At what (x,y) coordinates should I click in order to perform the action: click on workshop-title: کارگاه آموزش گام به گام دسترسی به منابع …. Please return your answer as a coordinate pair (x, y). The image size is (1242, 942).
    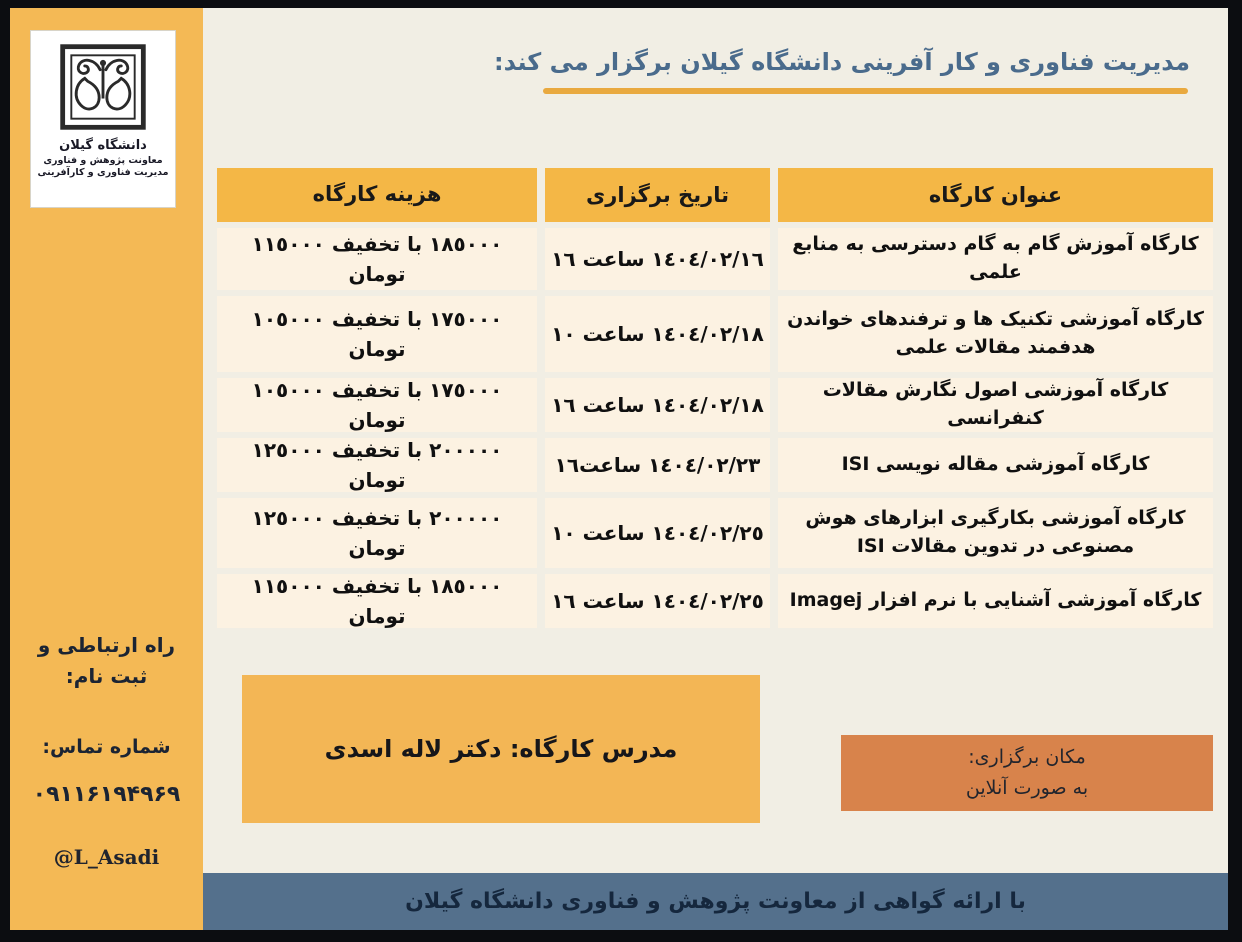
    Looking at the image, I should click on (995, 259).